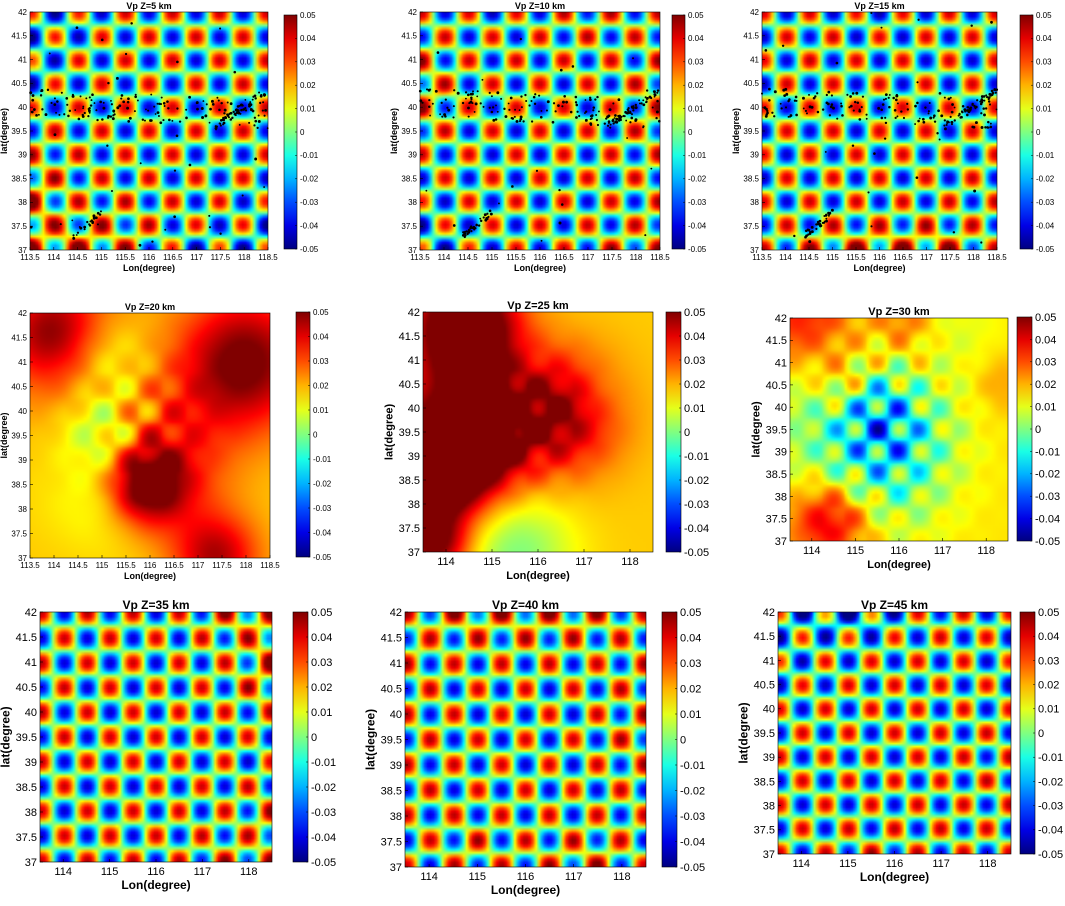 The image size is (1065, 906). I want to click on y-tick-label: 37.5, so click(26, 838).